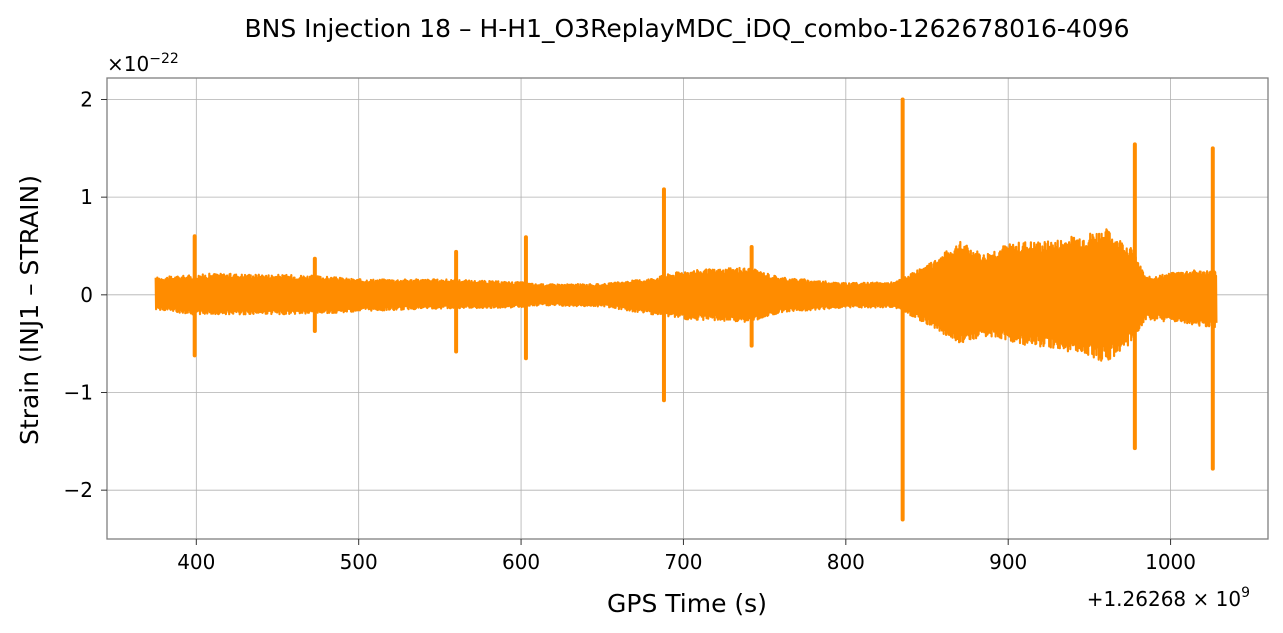 This screenshot has height=633, width=1283. What do you see at coordinates (78, 392) in the screenshot?
I see `y-tick-label: −1` at bounding box center [78, 392].